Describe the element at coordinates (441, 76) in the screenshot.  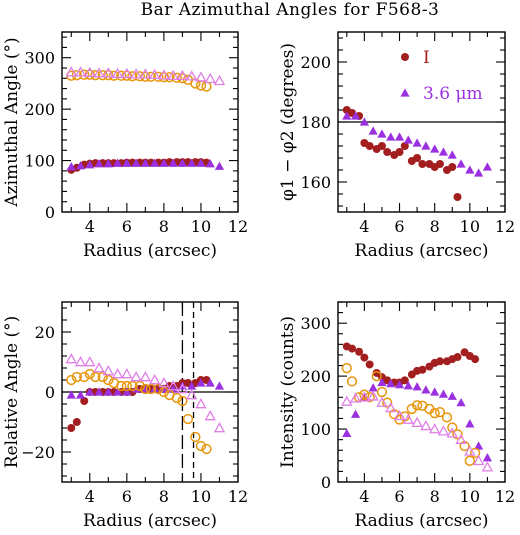
I see `legend: I 3.6 μm` at that location.